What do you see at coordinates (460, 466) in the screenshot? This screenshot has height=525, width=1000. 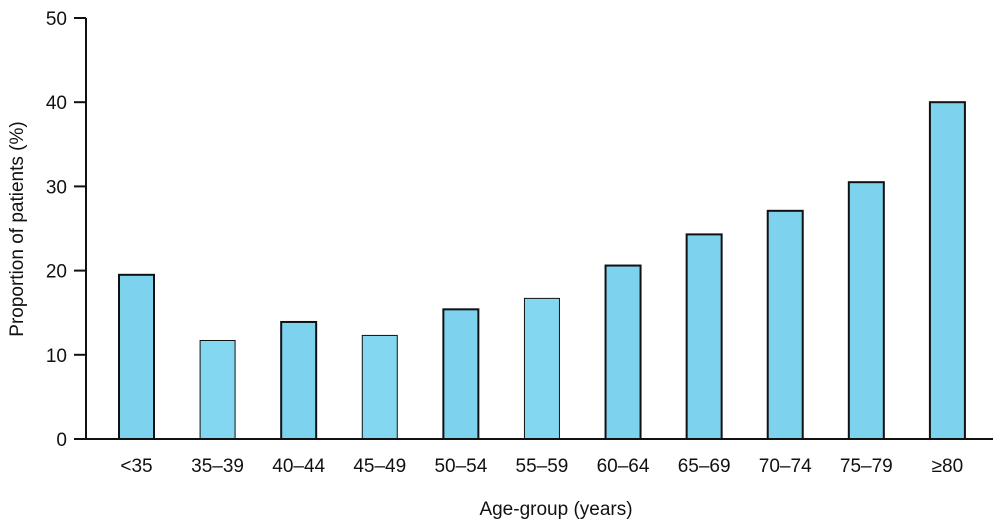 I see `x-tick-label: 50–54` at bounding box center [460, 466].